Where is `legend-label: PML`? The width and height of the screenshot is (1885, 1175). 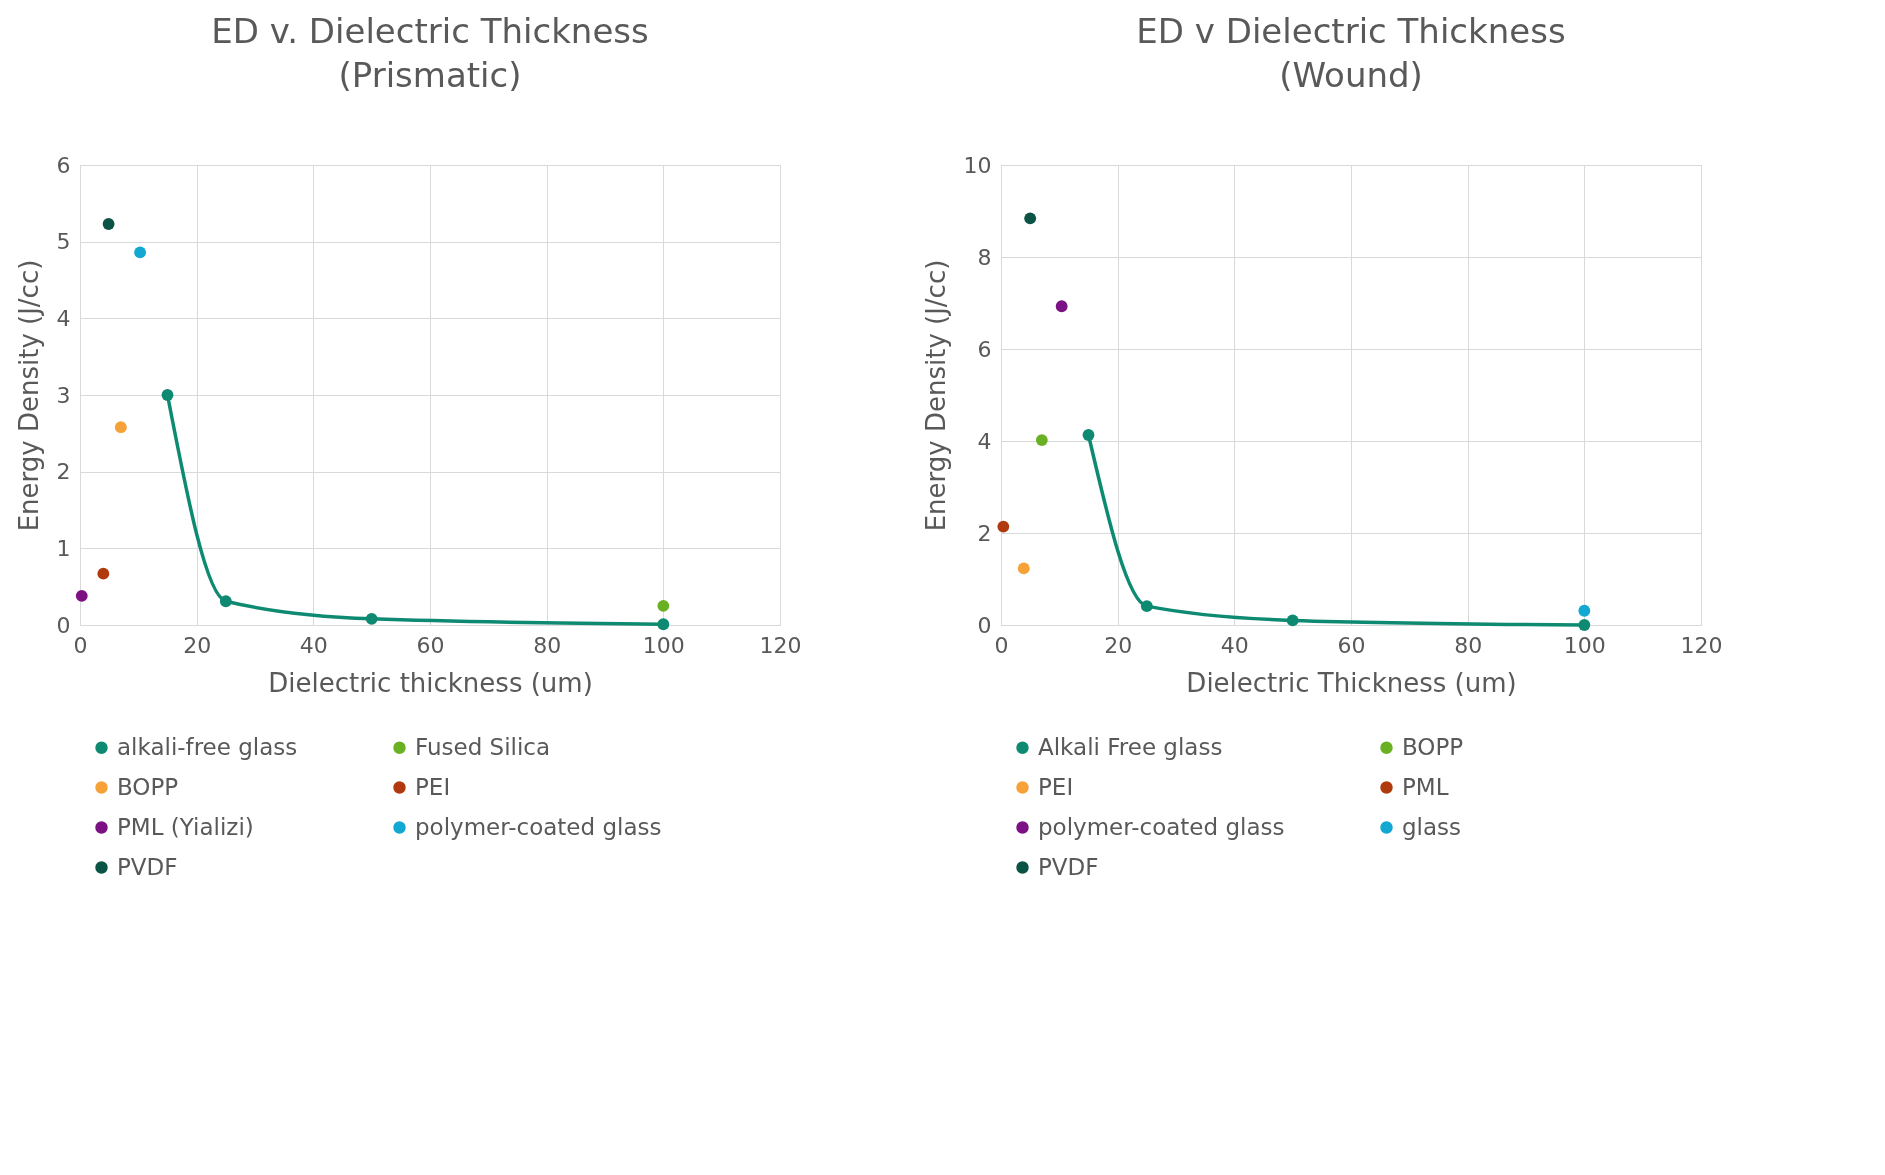
legend-label: PML is located at coordinates (1425, 786).